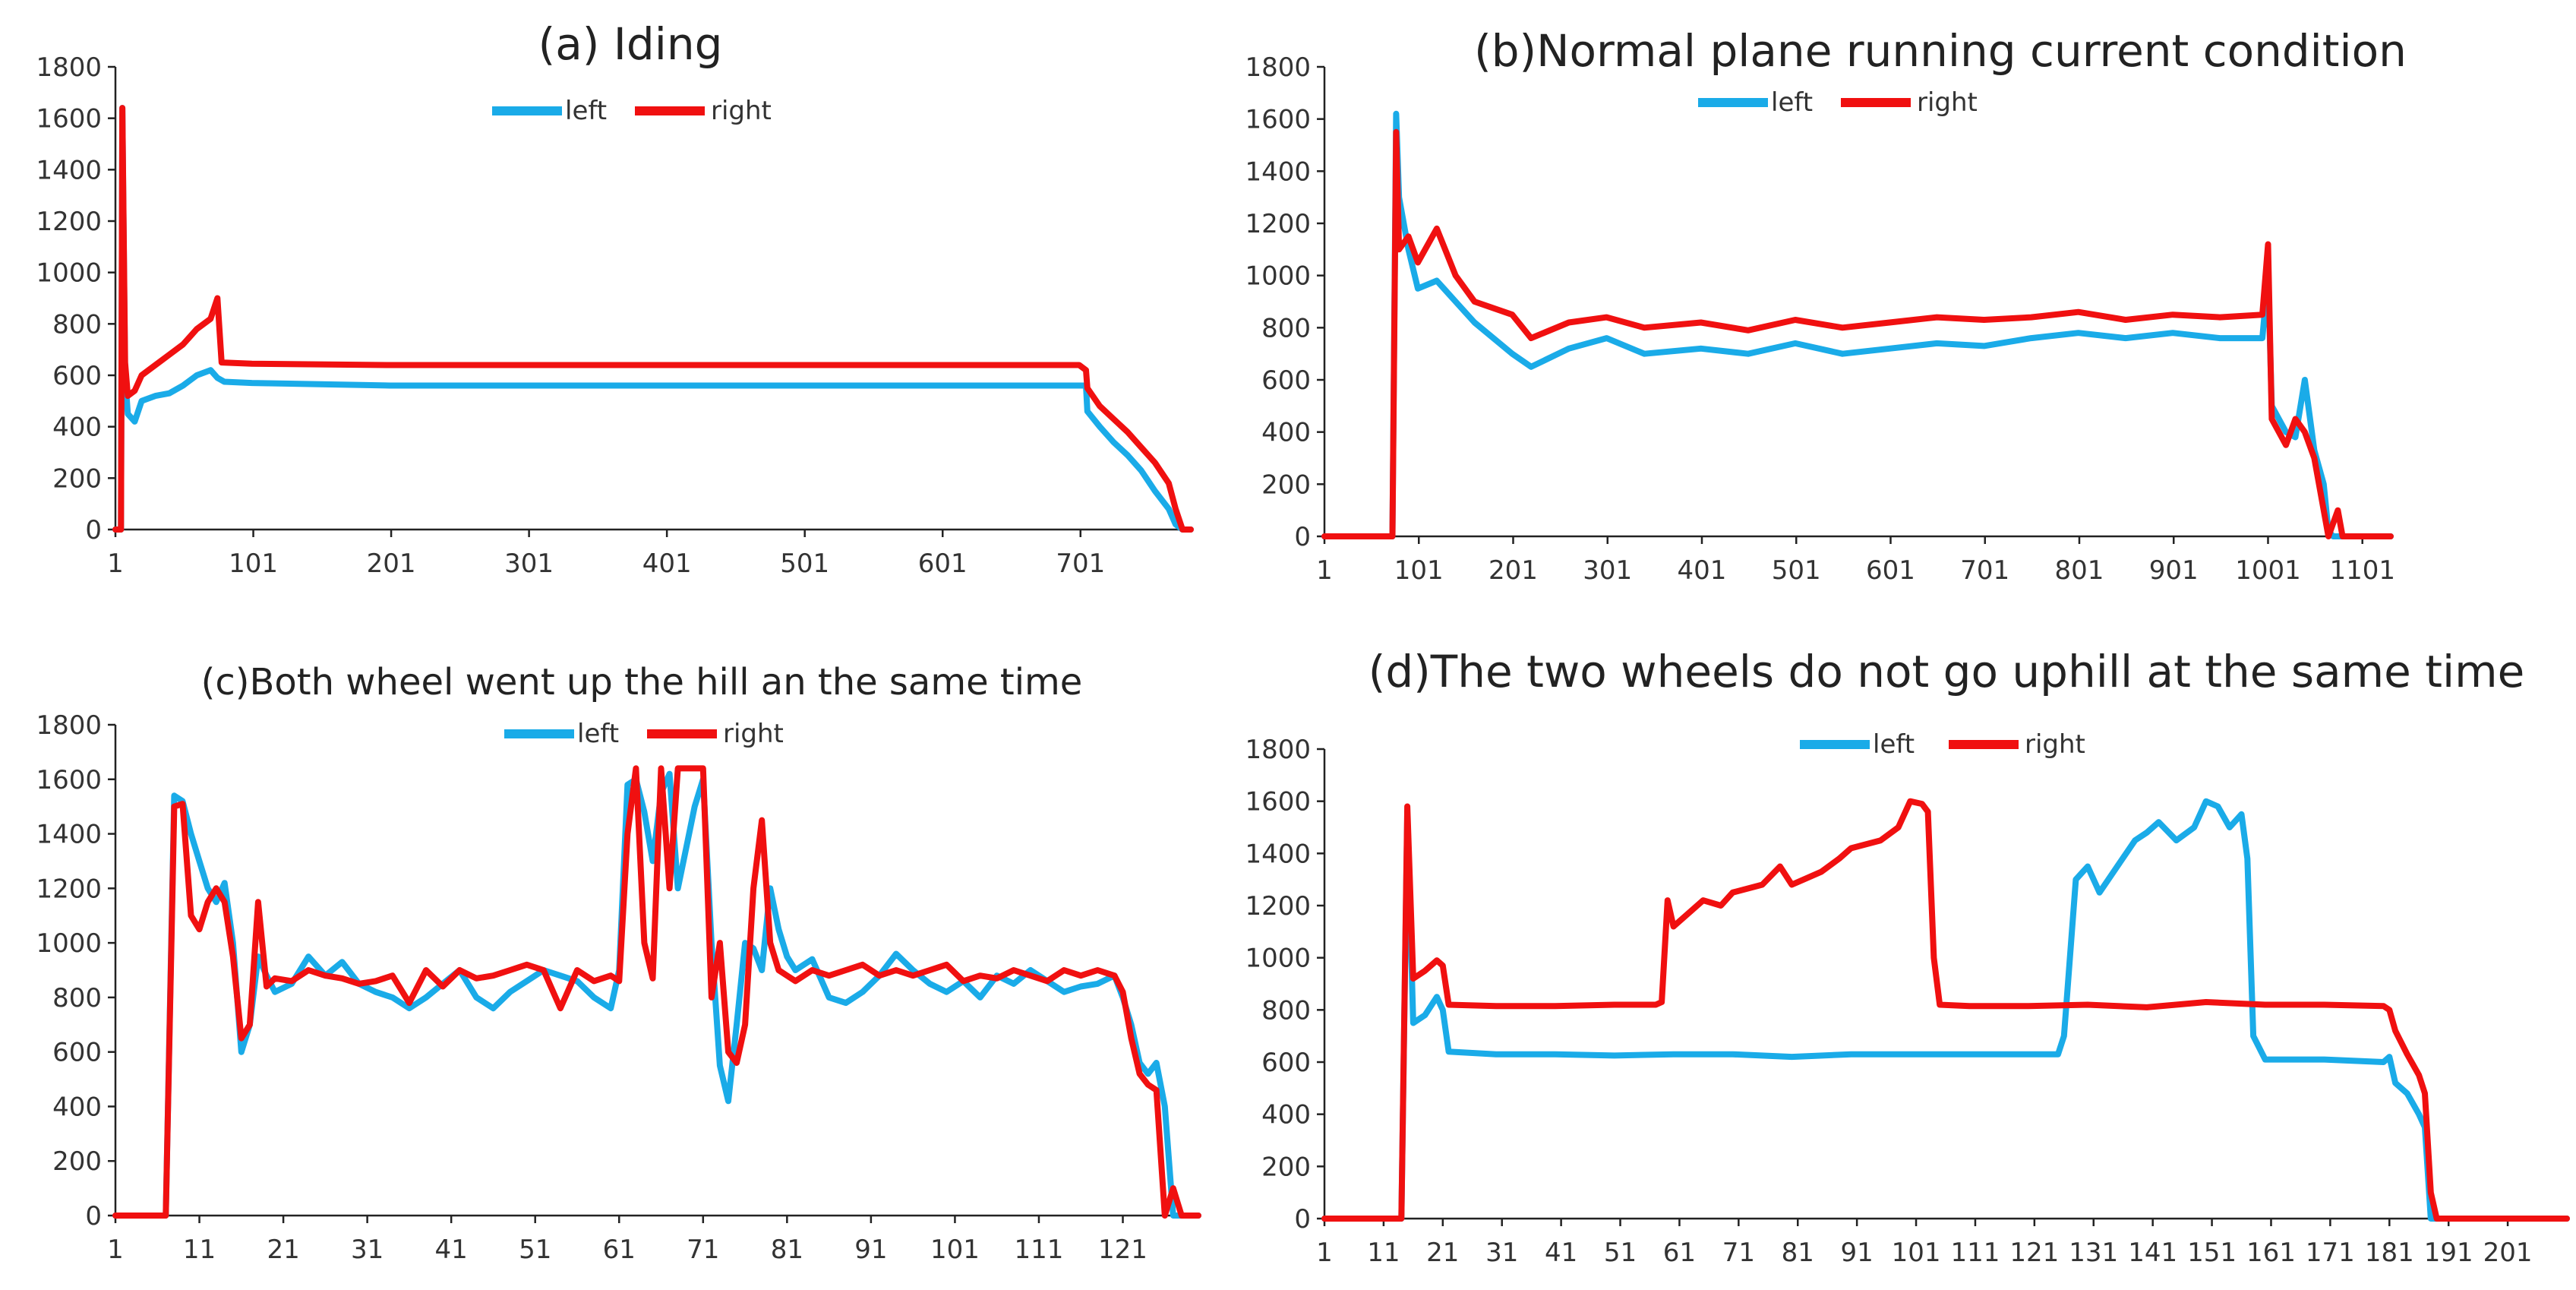  I want to click on x-tick-label: 1101, so click(2362, 570).